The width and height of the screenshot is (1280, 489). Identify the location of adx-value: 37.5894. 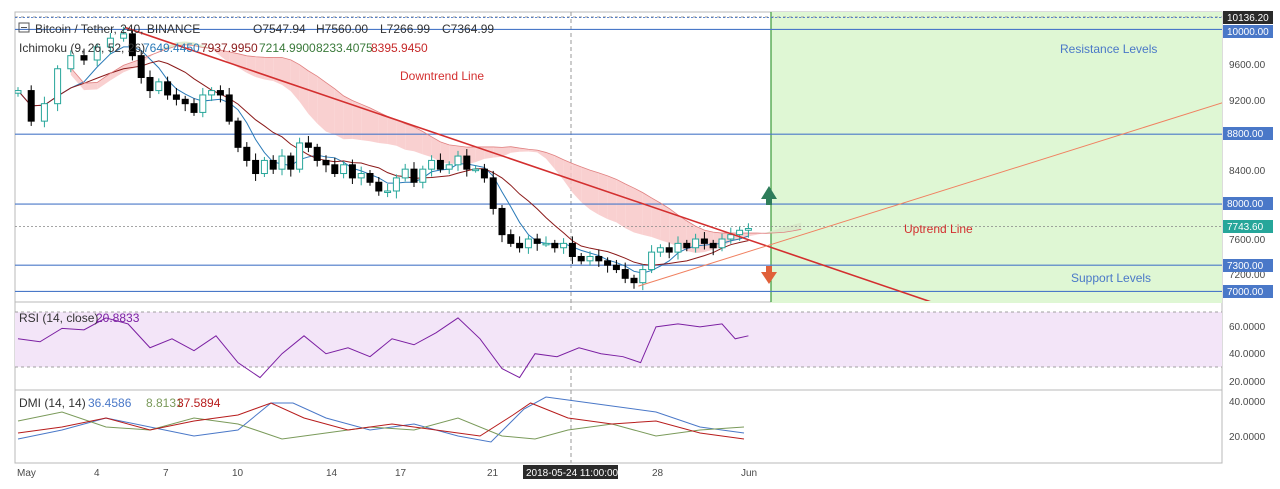
(199, 403).